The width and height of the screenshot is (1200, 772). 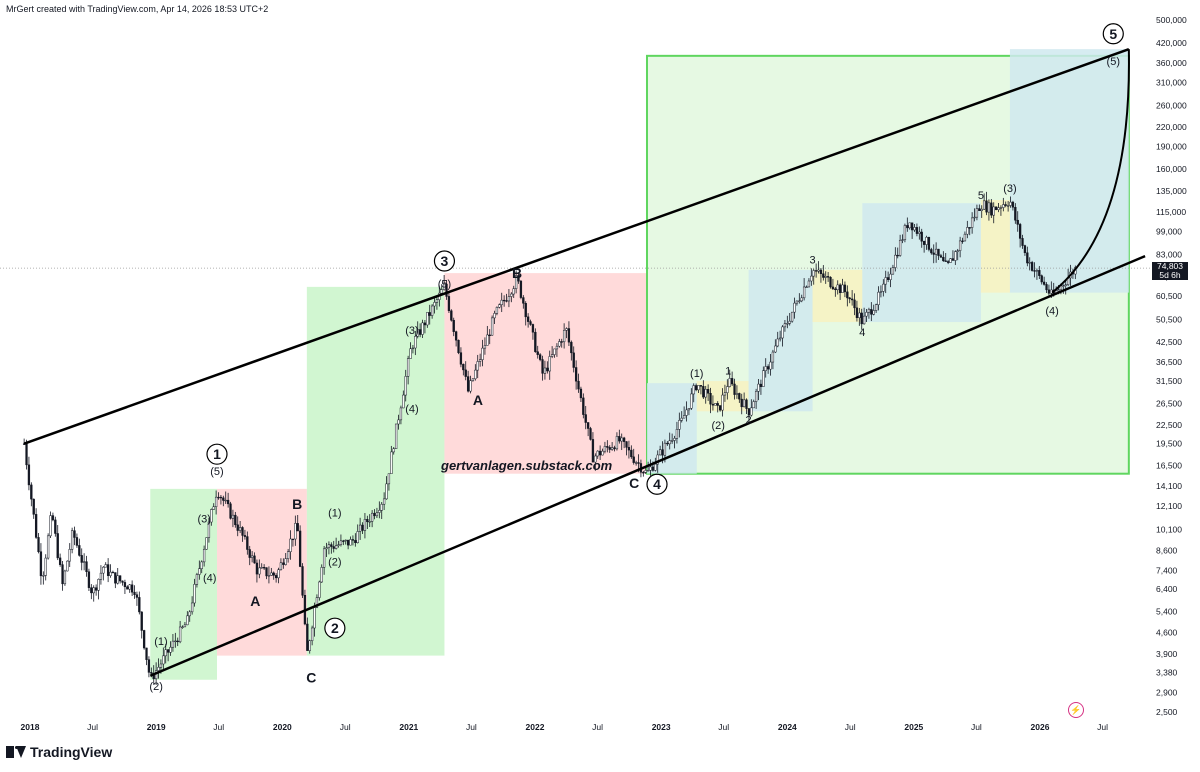 What do you see at coordinates (1169, 444) in the screenshot?
I see `y-tick-label: 19,500` at bounding box center [1169, 444].